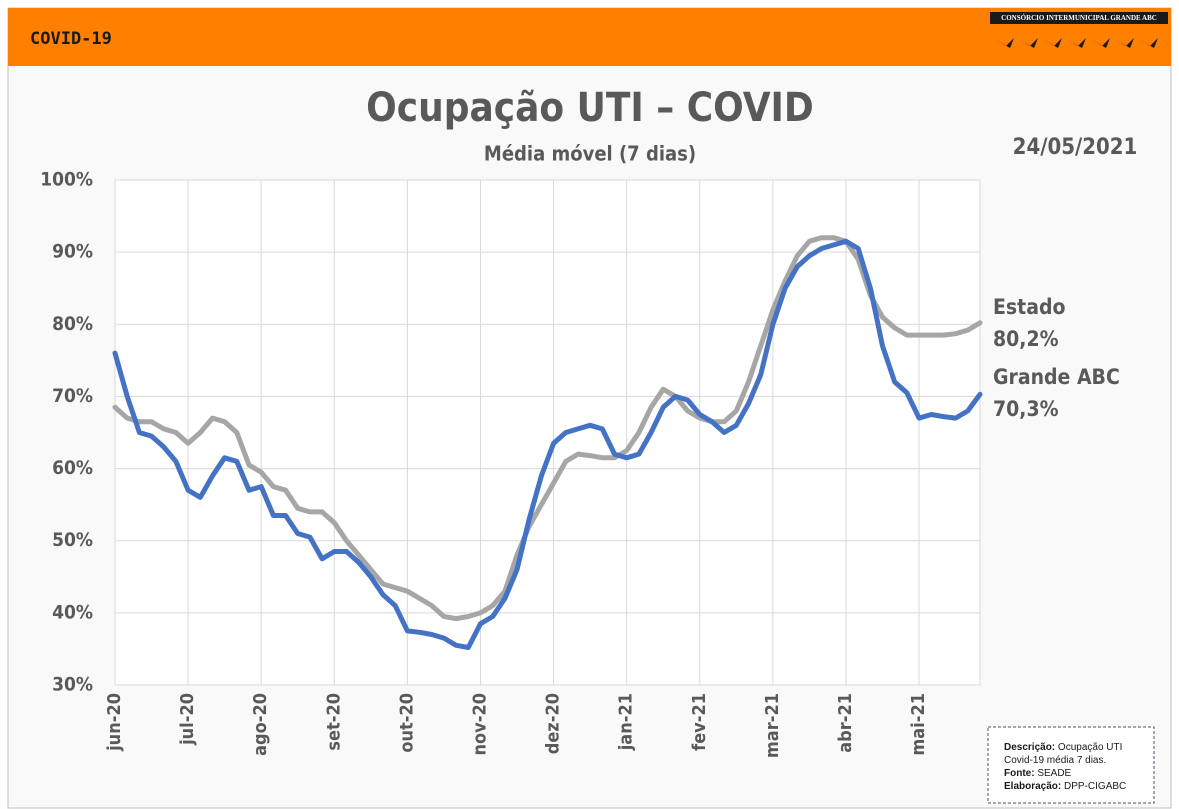 Image resolution: width=1179 pixels, height=809 pixels. Describe the element at coordinates (845, 723) in the screenshot. I see `x-tick-label: abr-21` at that location.